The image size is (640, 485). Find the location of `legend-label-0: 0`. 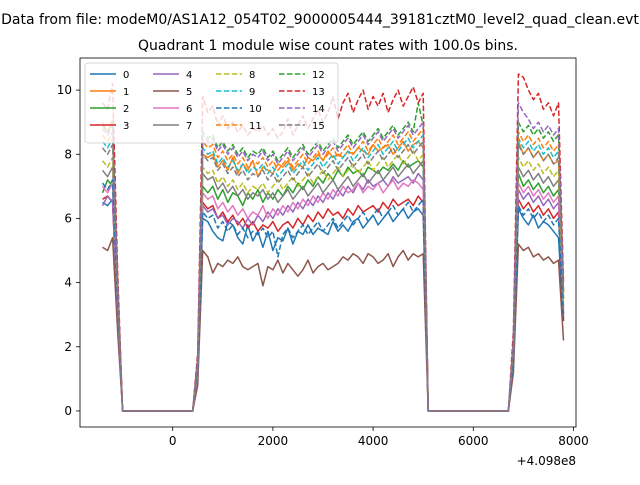

legend-label-0: 0 is located at coordinates (126, 75).